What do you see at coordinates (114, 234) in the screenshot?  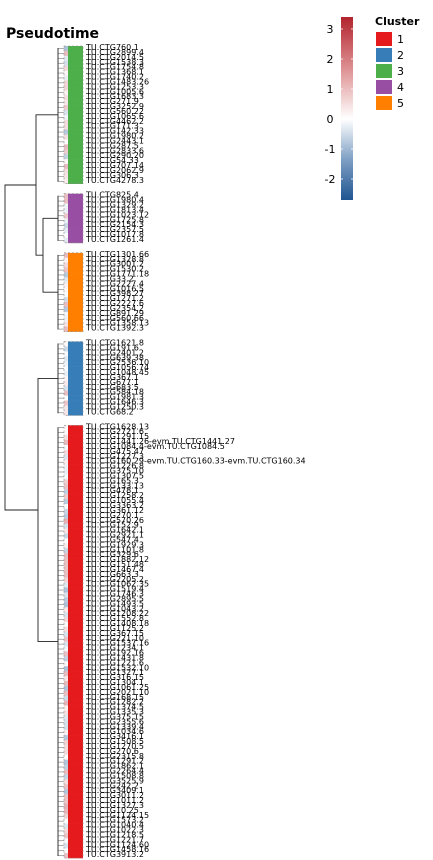 I see `row-label: TU.CTG1017.8` at bounding box center [114, 234].